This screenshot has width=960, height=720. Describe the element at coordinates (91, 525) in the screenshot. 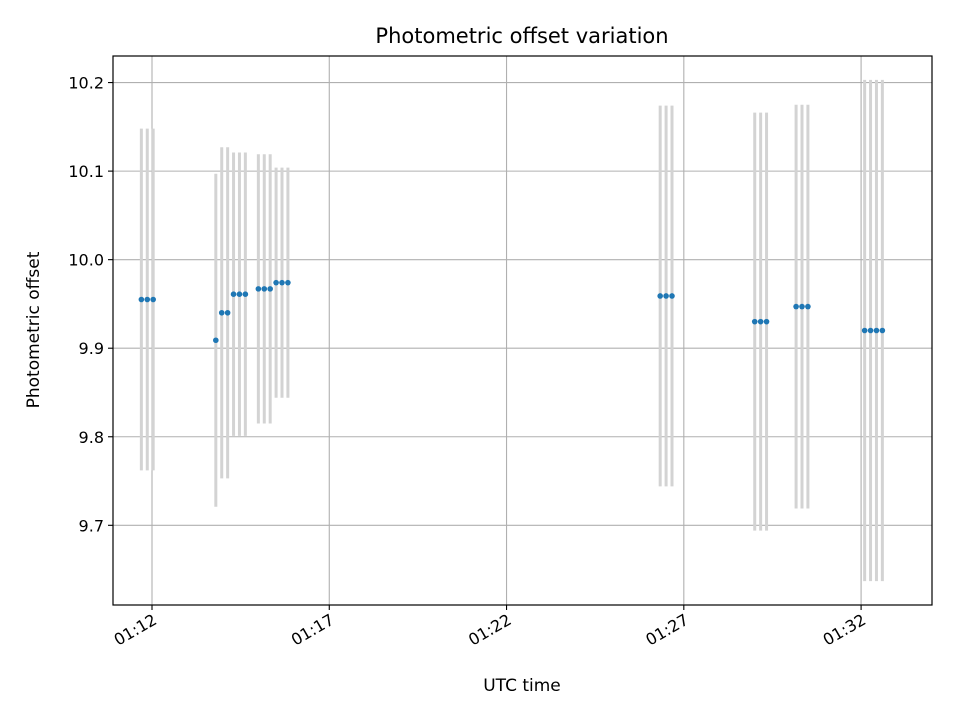

I see `y-tick-label: 9.7` at that location.